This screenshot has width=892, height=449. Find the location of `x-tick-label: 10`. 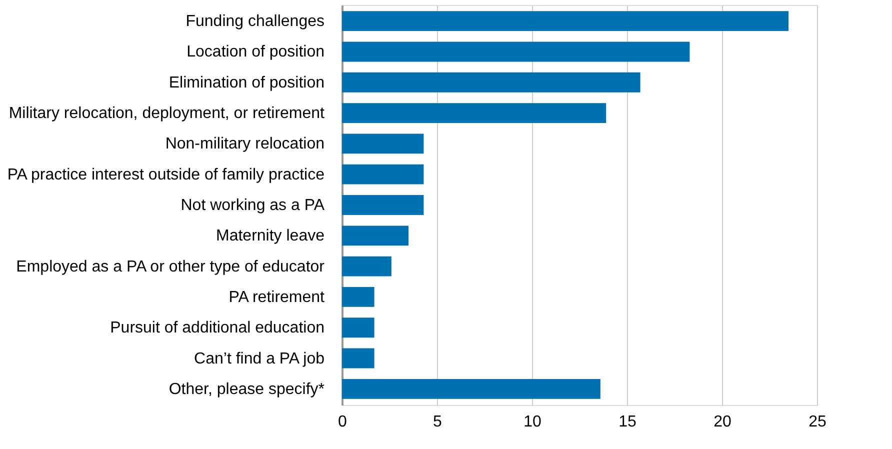

x-tick-label: 10 is located at coordinates (533, 422).